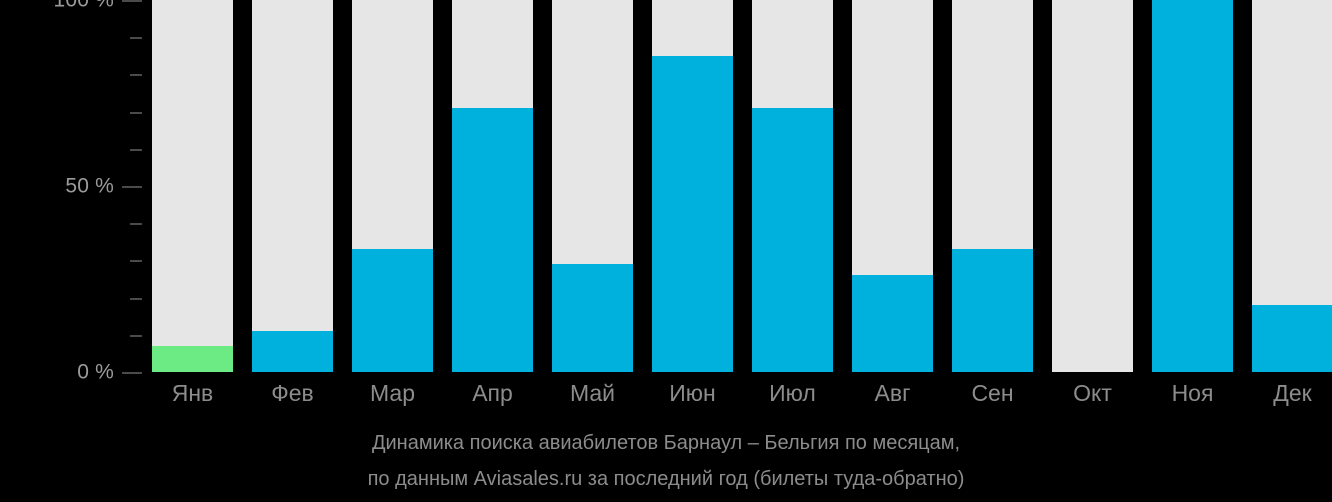 This screenshot has width=1332, height=502. I want to click on x-axis-label: Июн, so click(692, 393).